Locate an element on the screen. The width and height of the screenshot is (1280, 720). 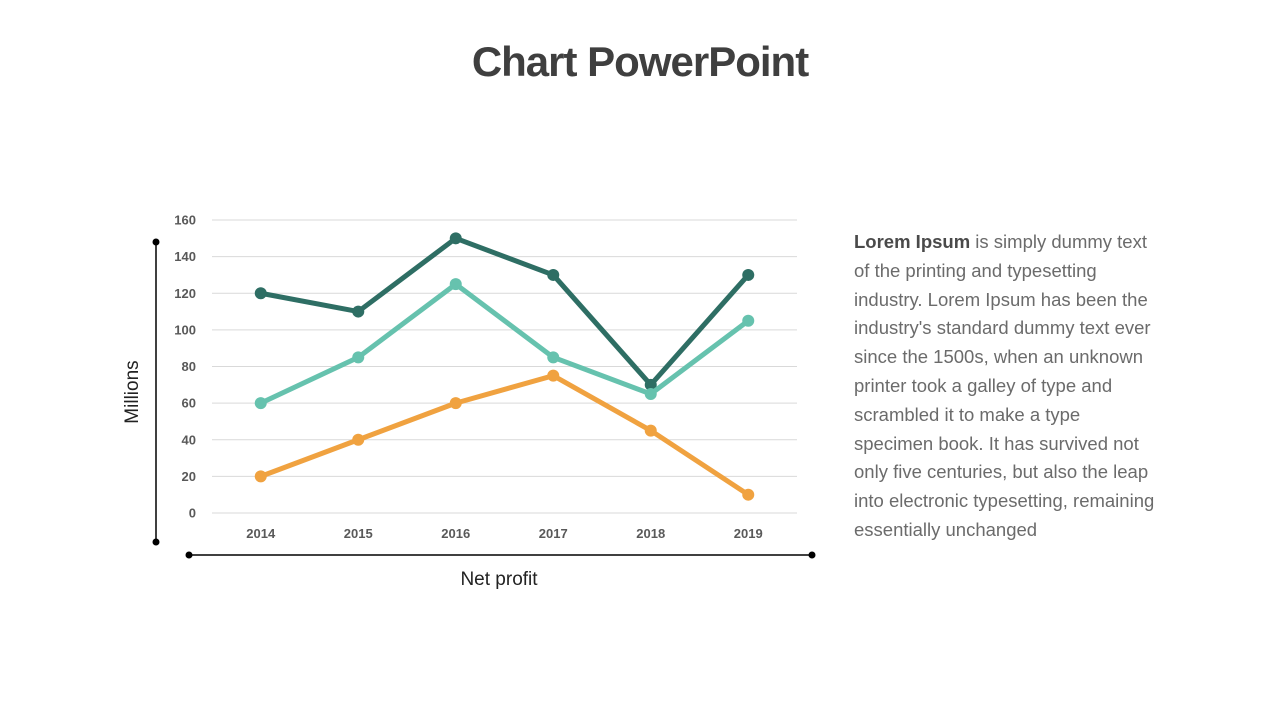
y-tick-label: 20 is located at coordinates (189, 476).